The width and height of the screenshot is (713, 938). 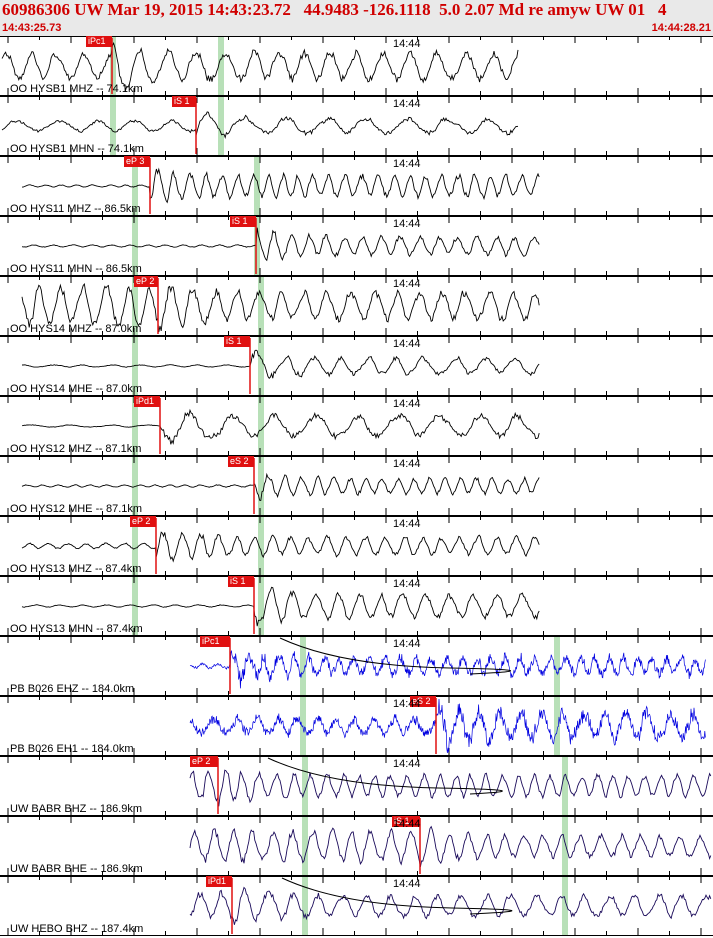 What do you see at coordinates (137, 161) in the screenshot?
I see `phase-pick-flag: eP 3` at bounding box center [137, 161].